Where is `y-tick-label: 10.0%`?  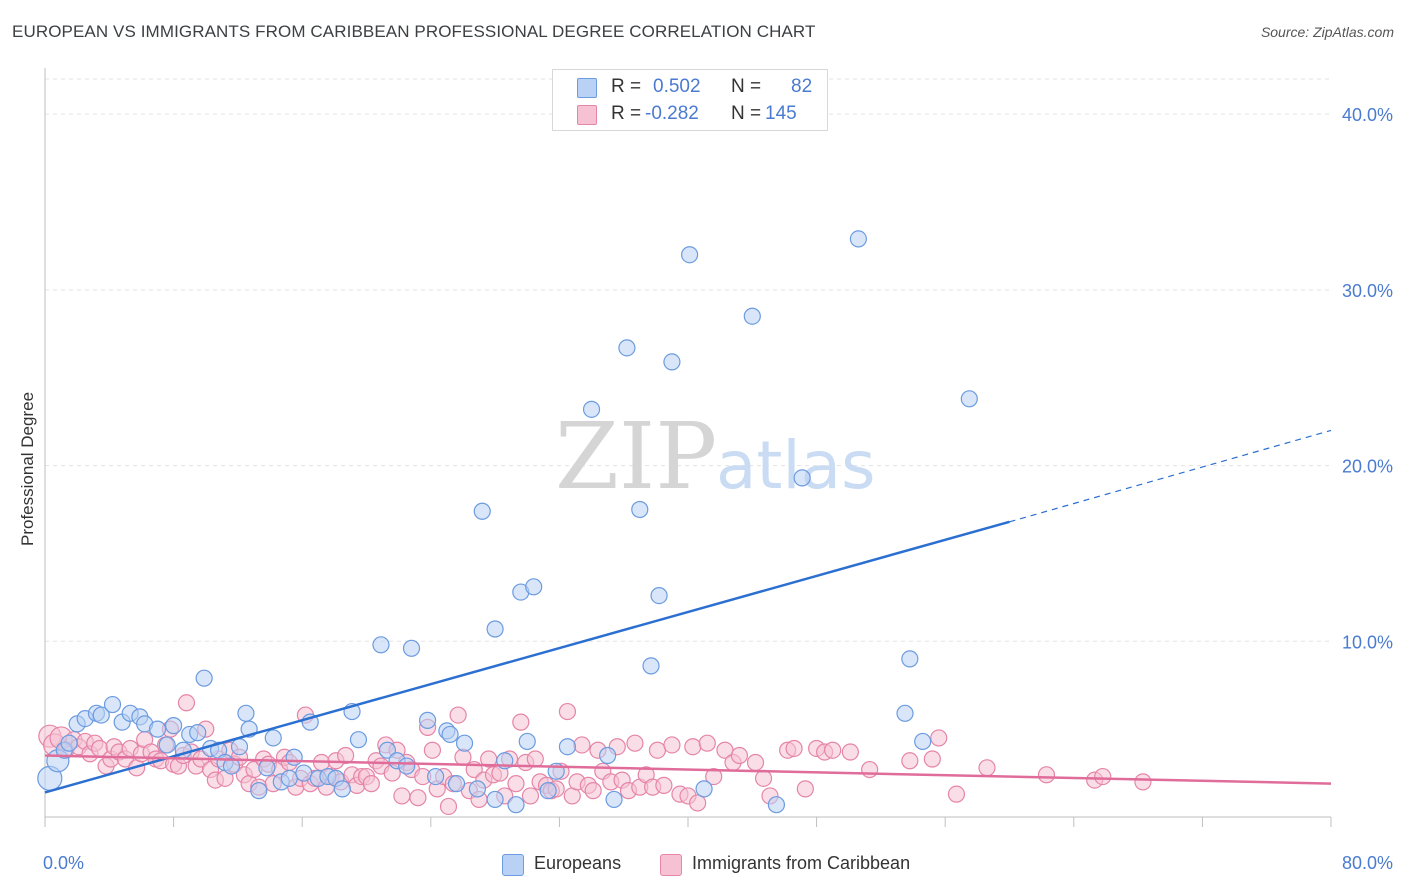
y-tick-label: 10.0% is located at coordinates (1367, 642).